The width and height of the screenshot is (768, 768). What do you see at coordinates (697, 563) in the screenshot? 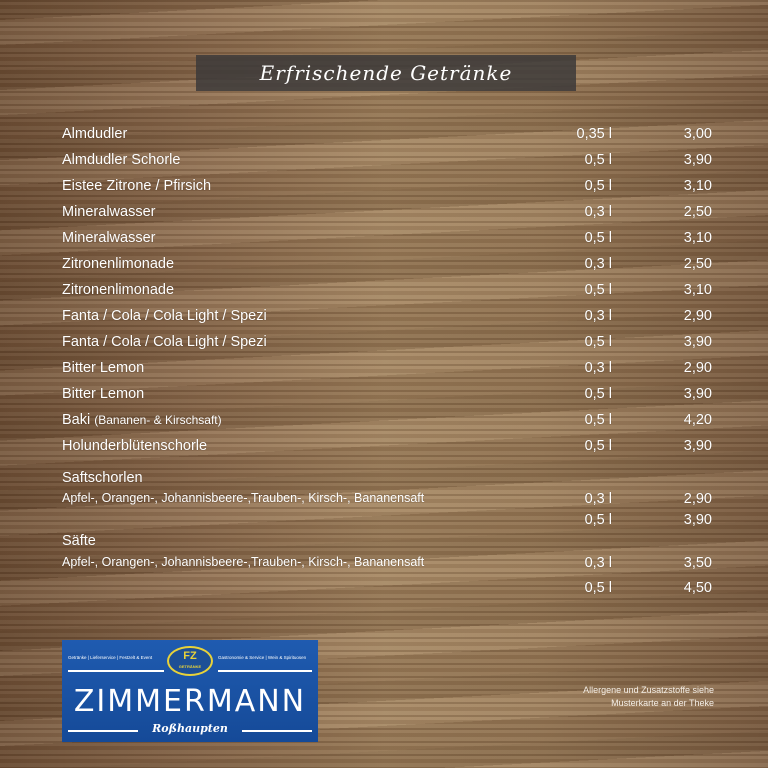
I see `price: 3,50` at bounding box center [697, 563].